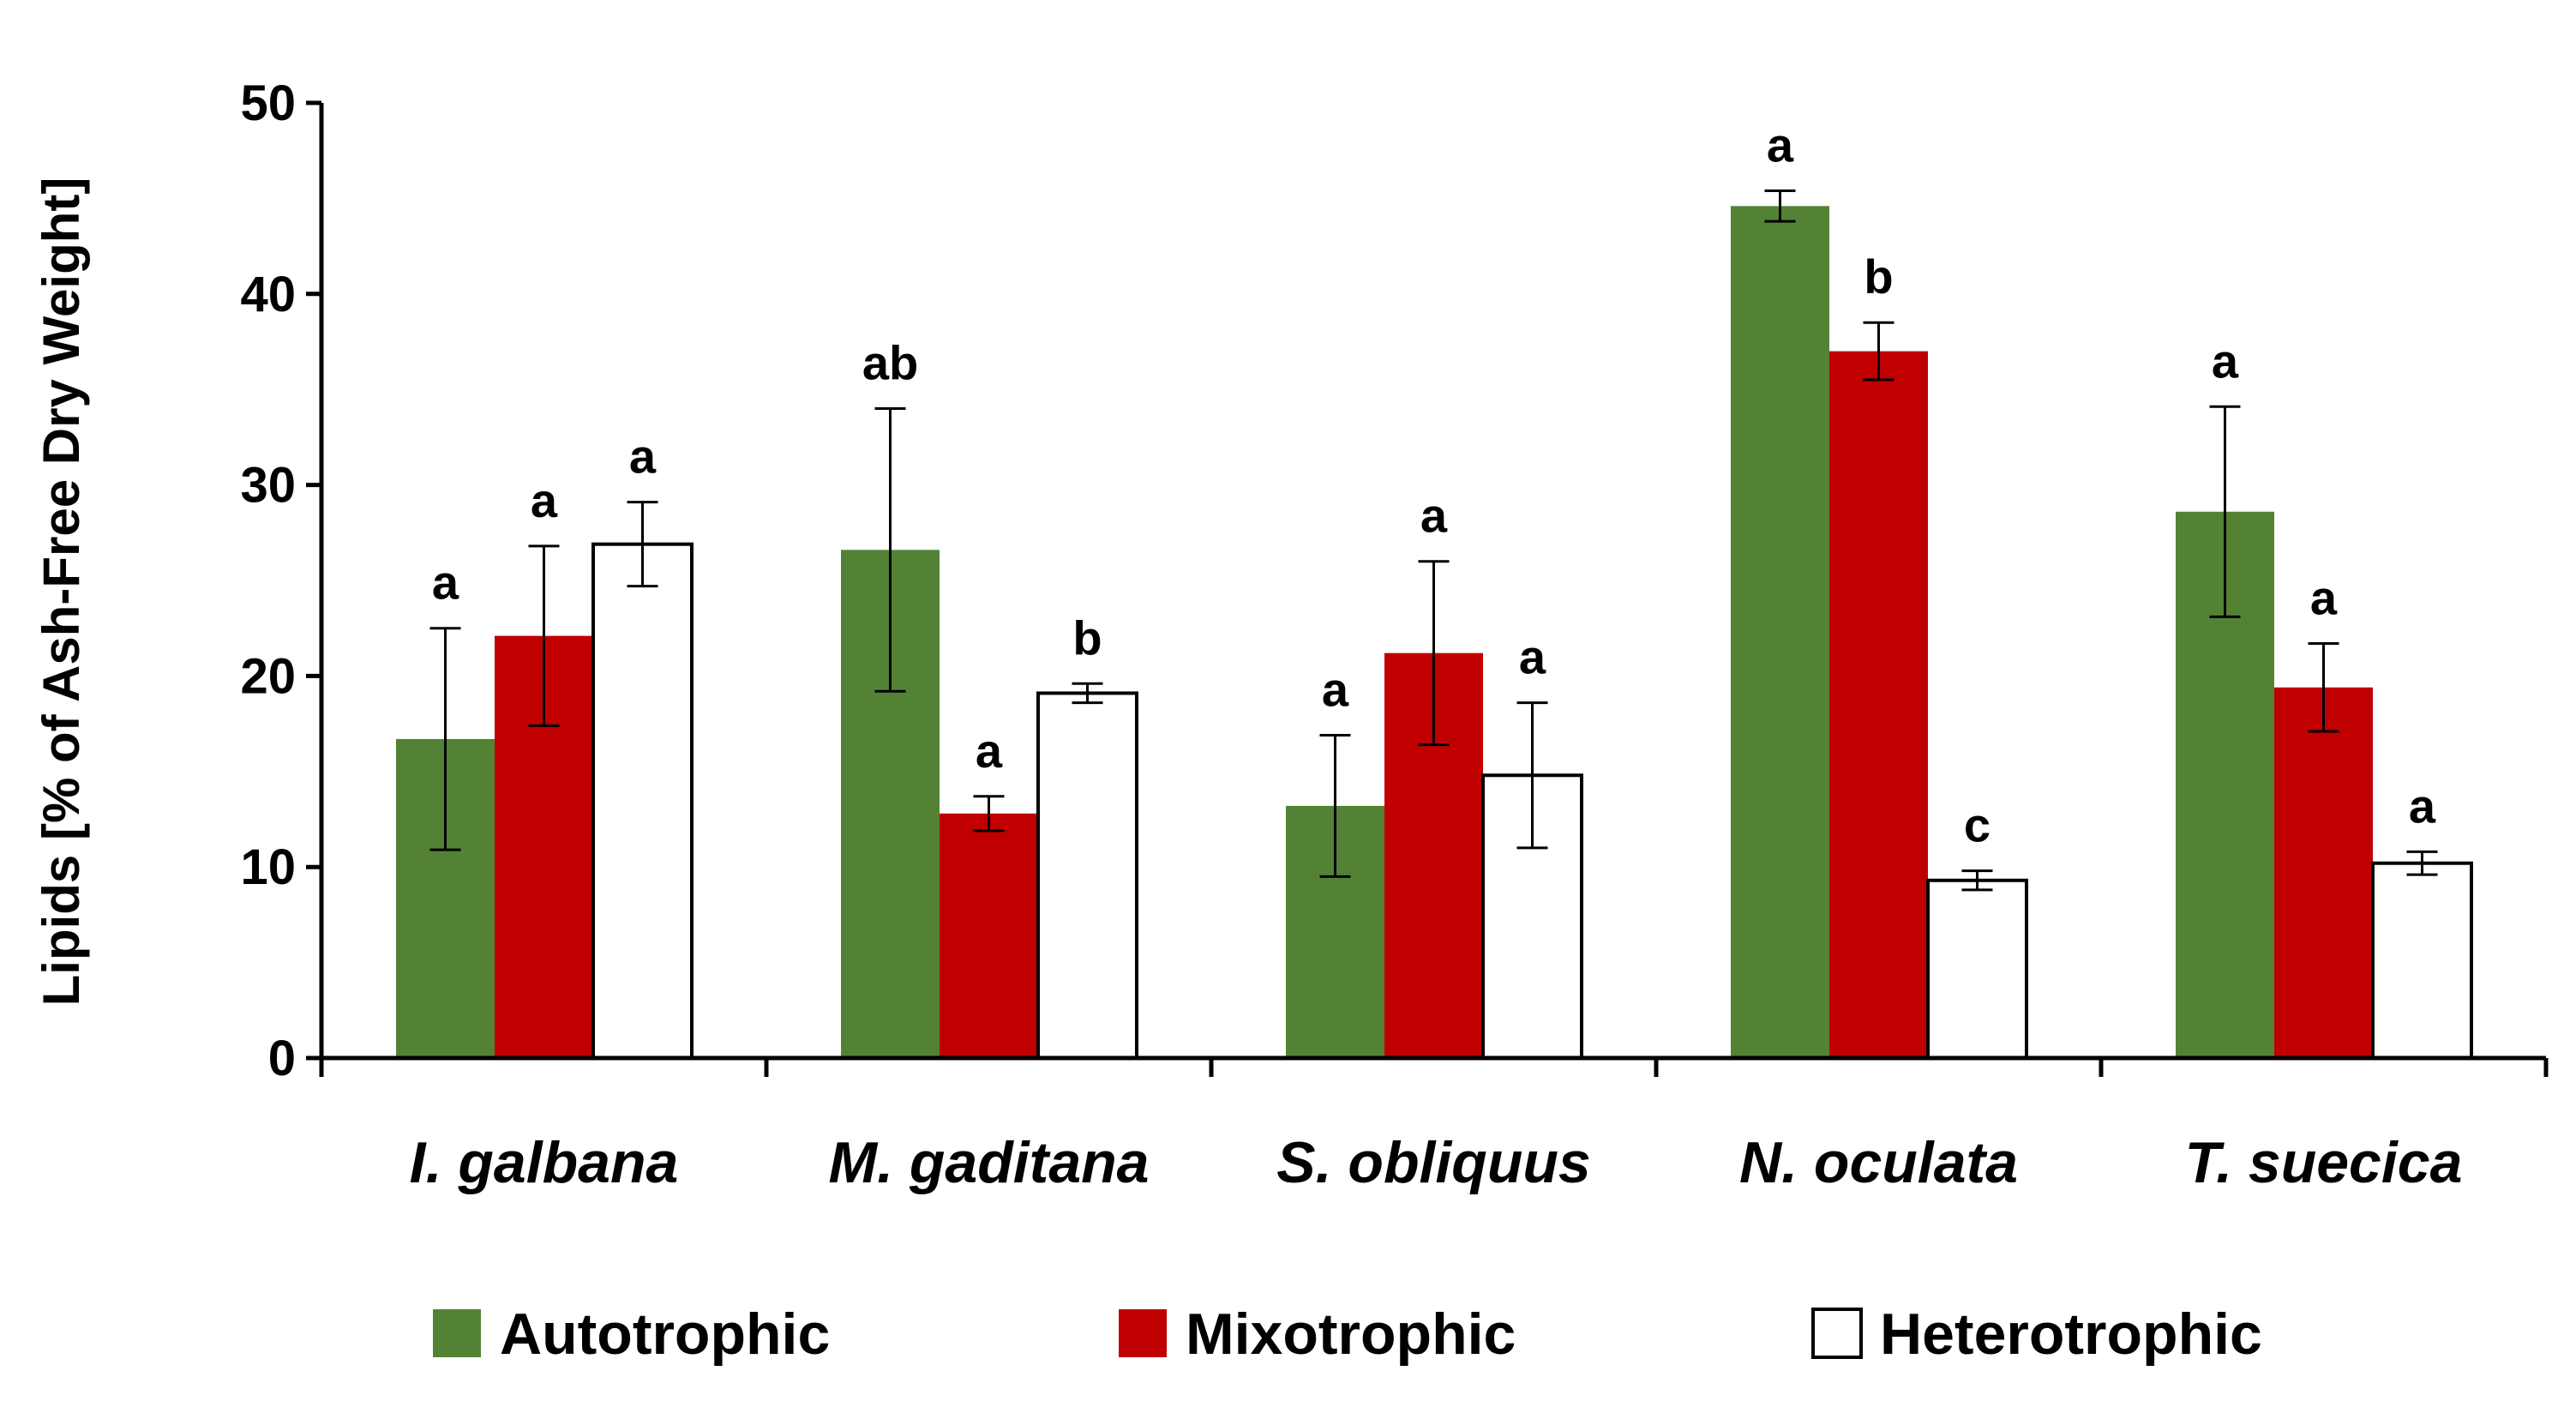 The height and width of the screenshot is (1401, 2576). What do you see at coordinates (665, 1334) in the screenshot?
I see `legend-label: Autotrophic` at bounding box center [665, 1334].